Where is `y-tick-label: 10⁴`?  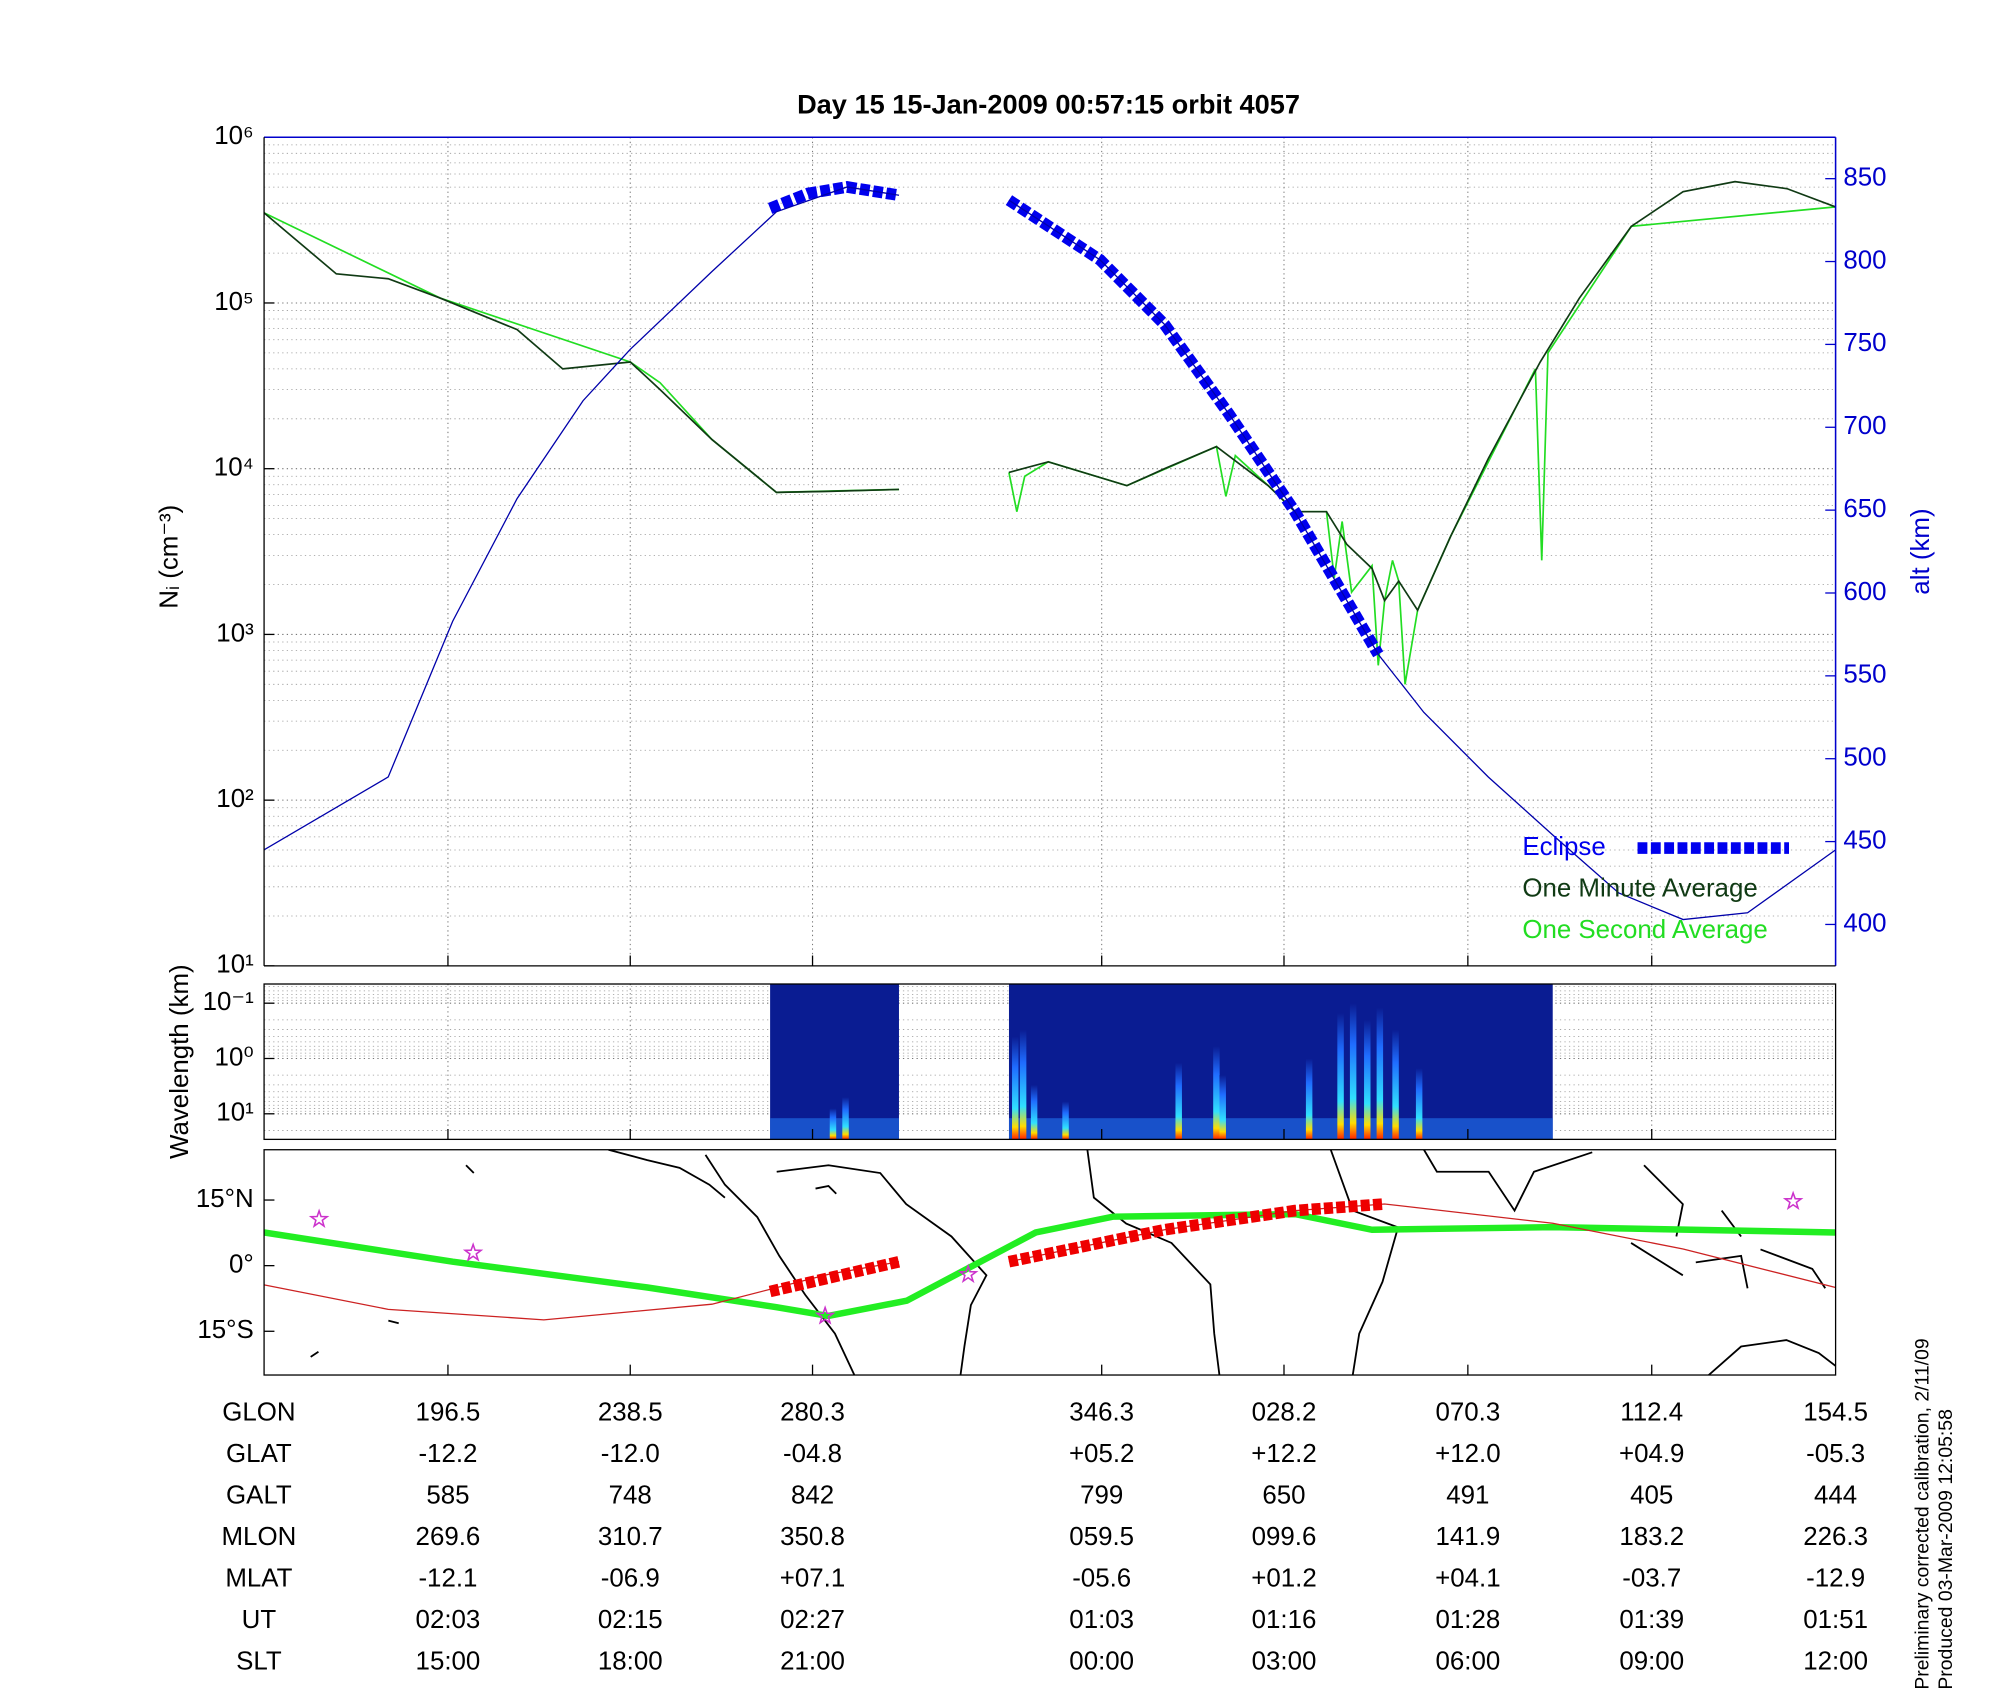 y-tick-label: 10⁴ is located at coordinates (234, 468).